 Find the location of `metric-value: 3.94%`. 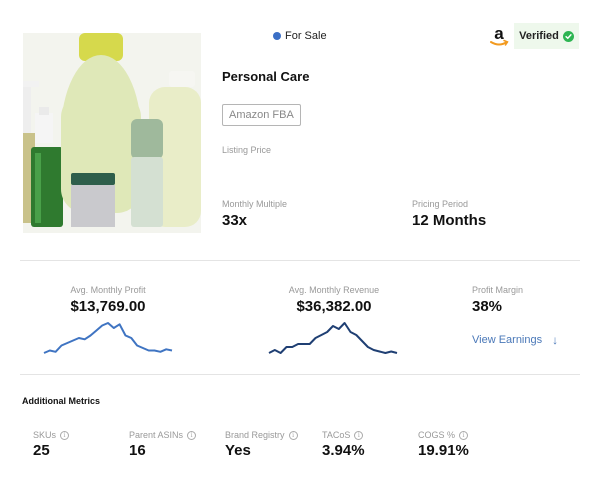

metric-value: 3.94% is located at coordinates (343, 450).